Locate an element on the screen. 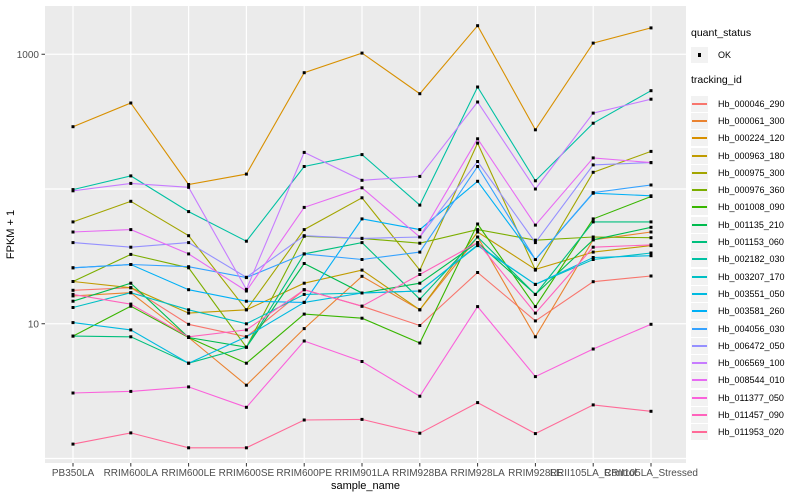  legend-tracking-id-title: tracking_id is located at coordinates (716, 80).